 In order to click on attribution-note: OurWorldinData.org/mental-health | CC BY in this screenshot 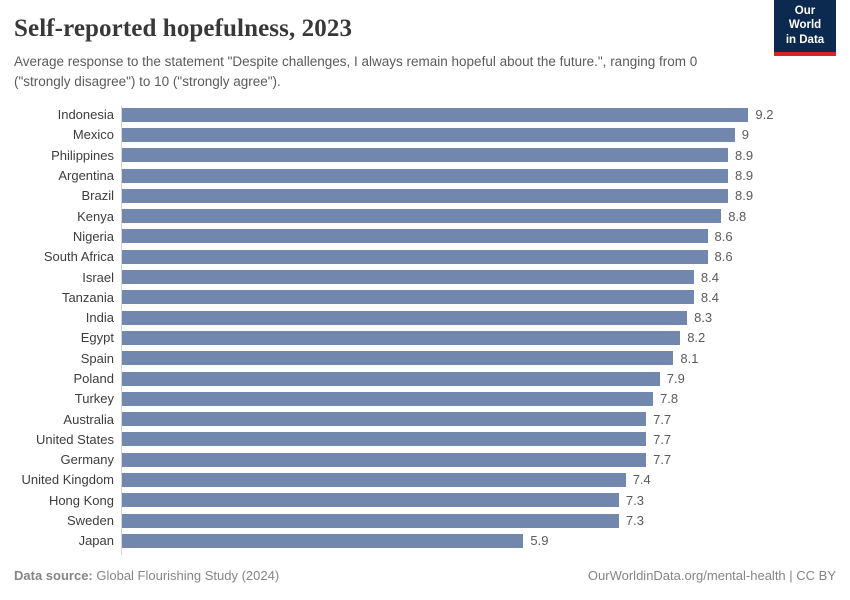, I will do `click(711, 575)`.